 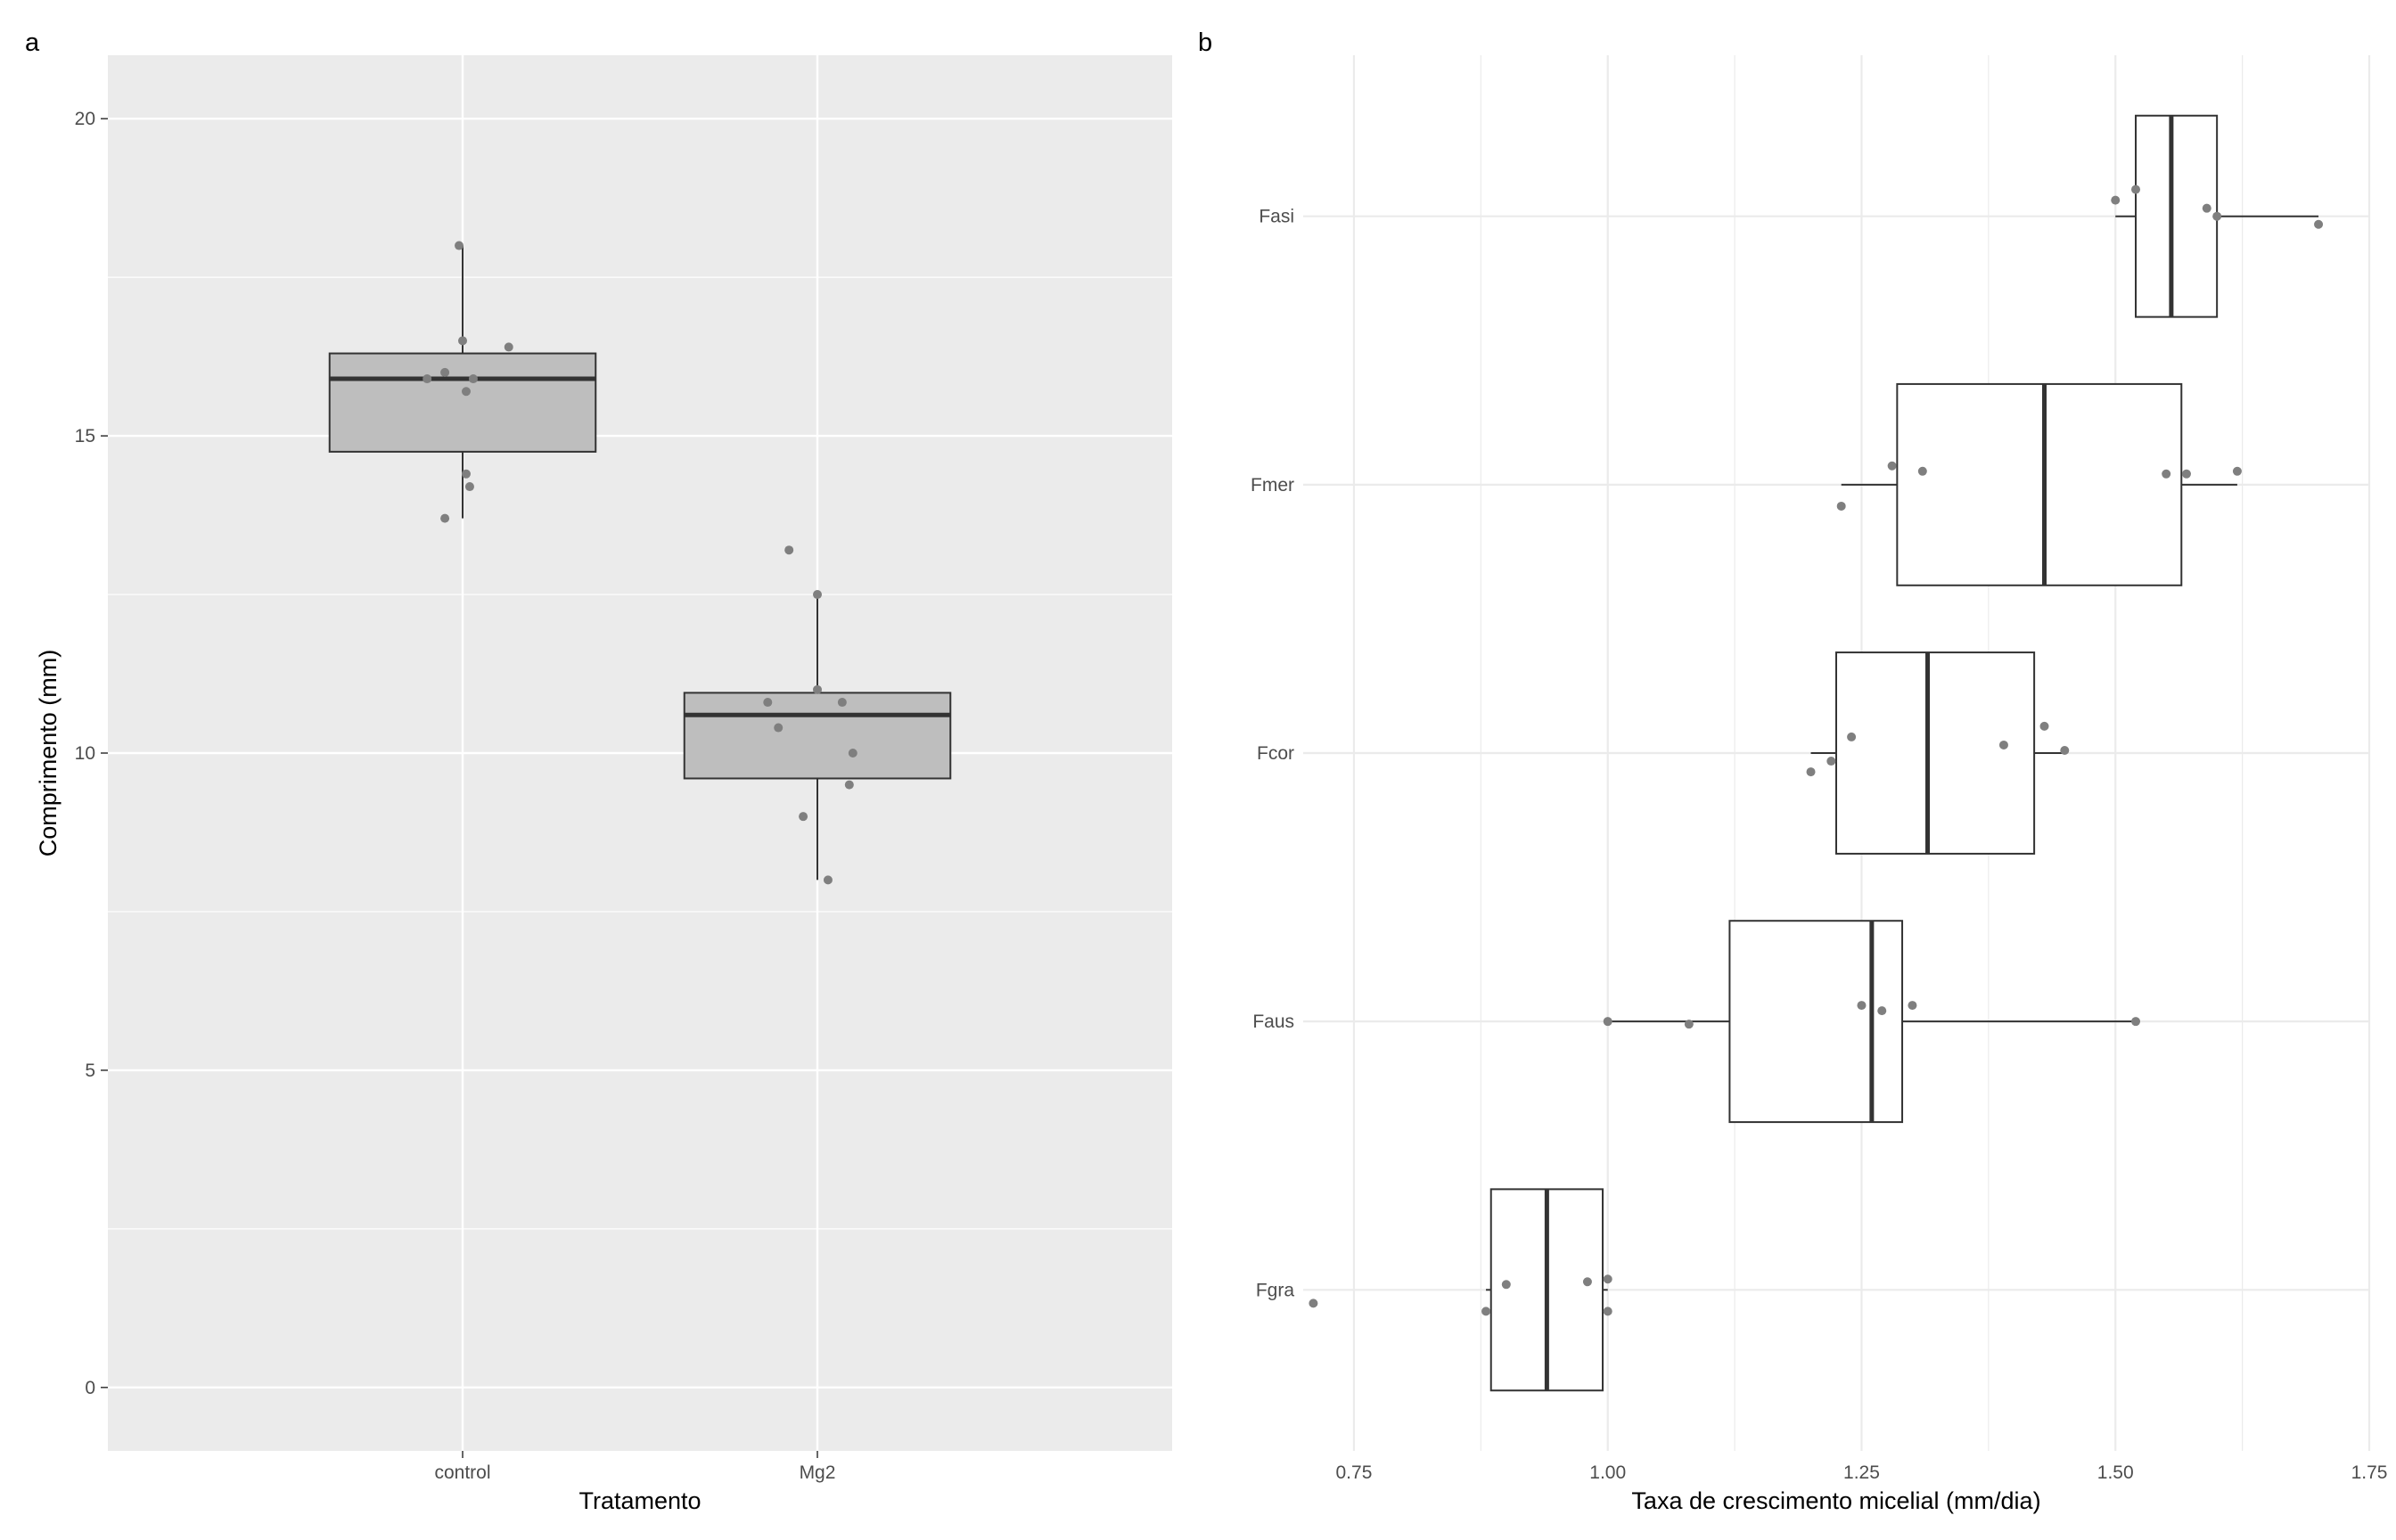 What do you see at coordinates (1835, 1500) in the screenshot?
I see `panel-b-x-axis-title: Taxa de crescimento micelial (mm/dia)` at bounding box center [1835, 1500].